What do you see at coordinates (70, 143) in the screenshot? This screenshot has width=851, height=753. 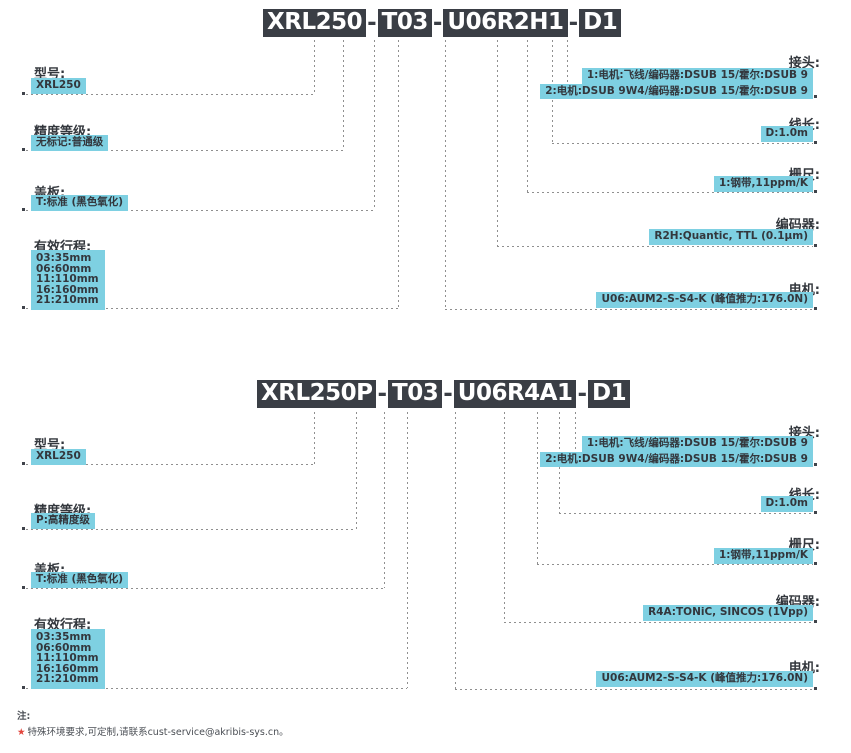 I see `field-value-accuracy: 无标记:普通级` at bounding box center [70, 143].